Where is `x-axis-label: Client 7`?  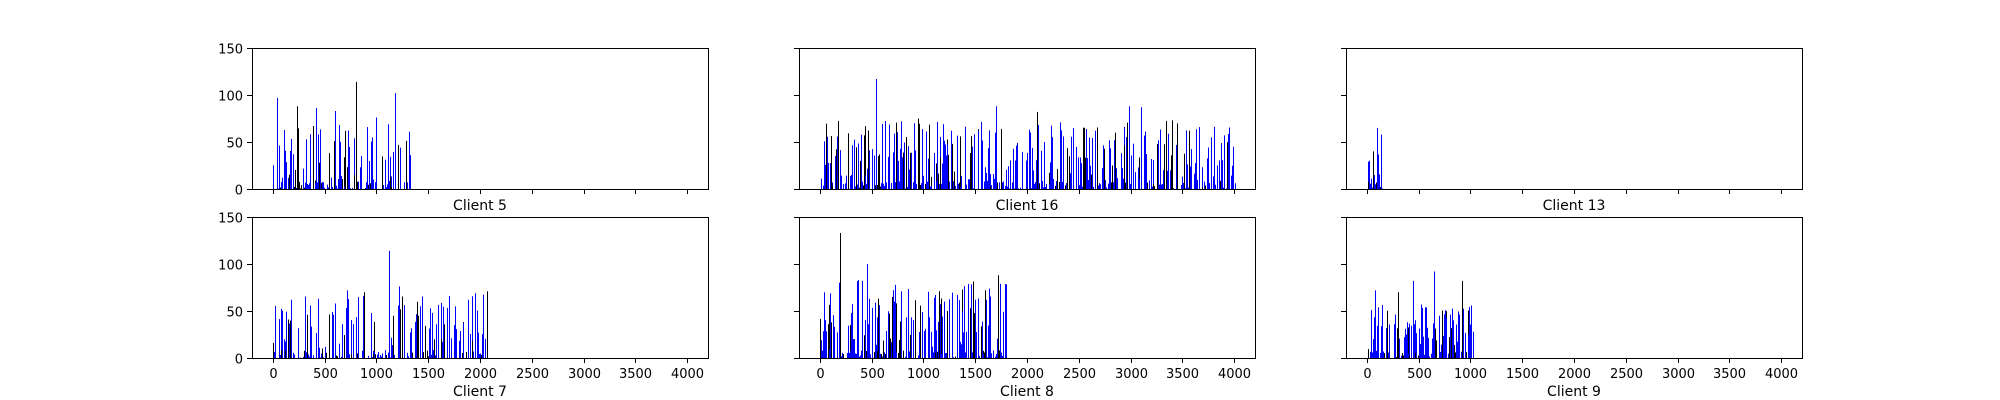
x-axis-label: Client 7 is located at coordinates (480, 392).